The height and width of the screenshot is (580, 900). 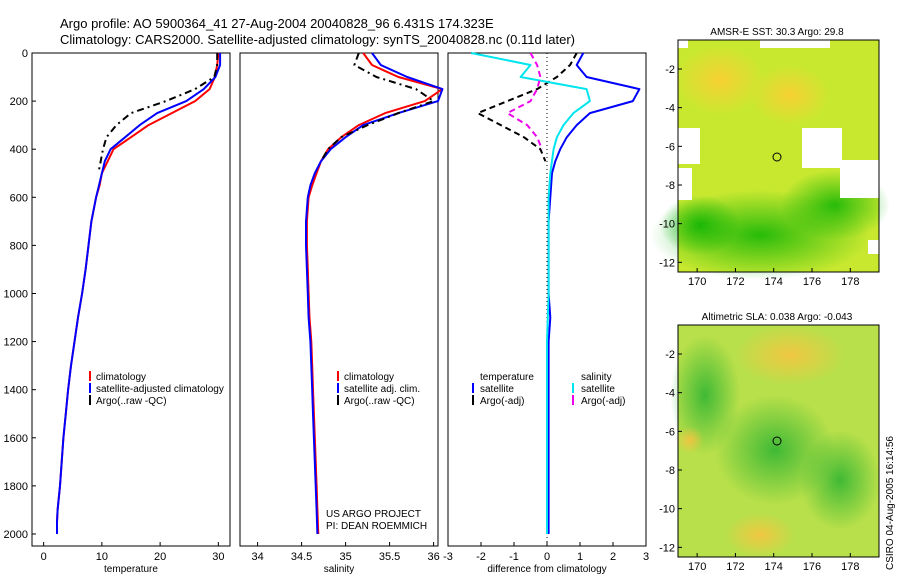 I want to click on depth-tick-label: 200, so click(x=19, y=102).